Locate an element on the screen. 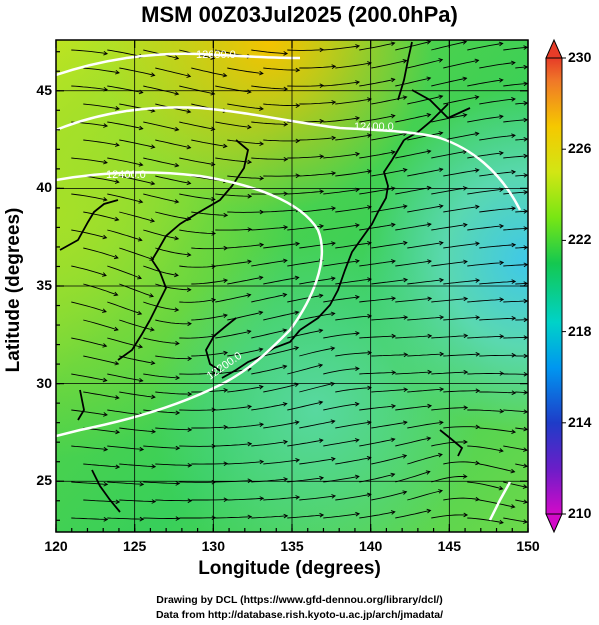 The image size is (599, 625). y-tick-label: 35 is located at coordinates (44, 285).